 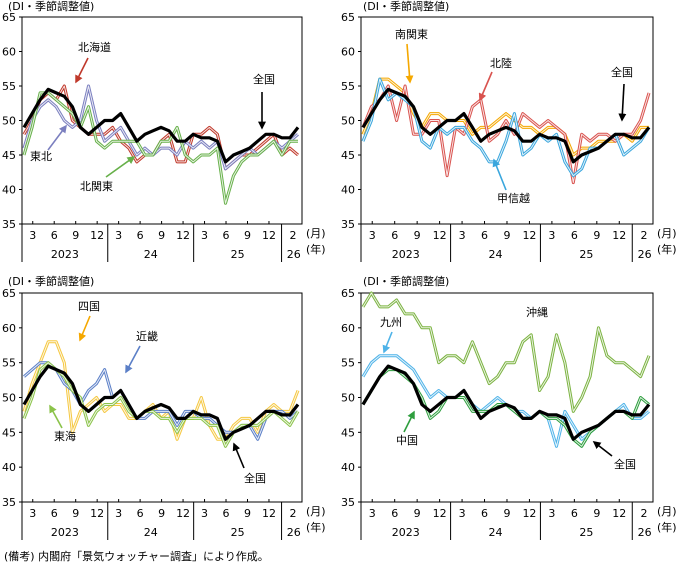 I want to click on annotation-label: 四国, so click(x=89, y=306).